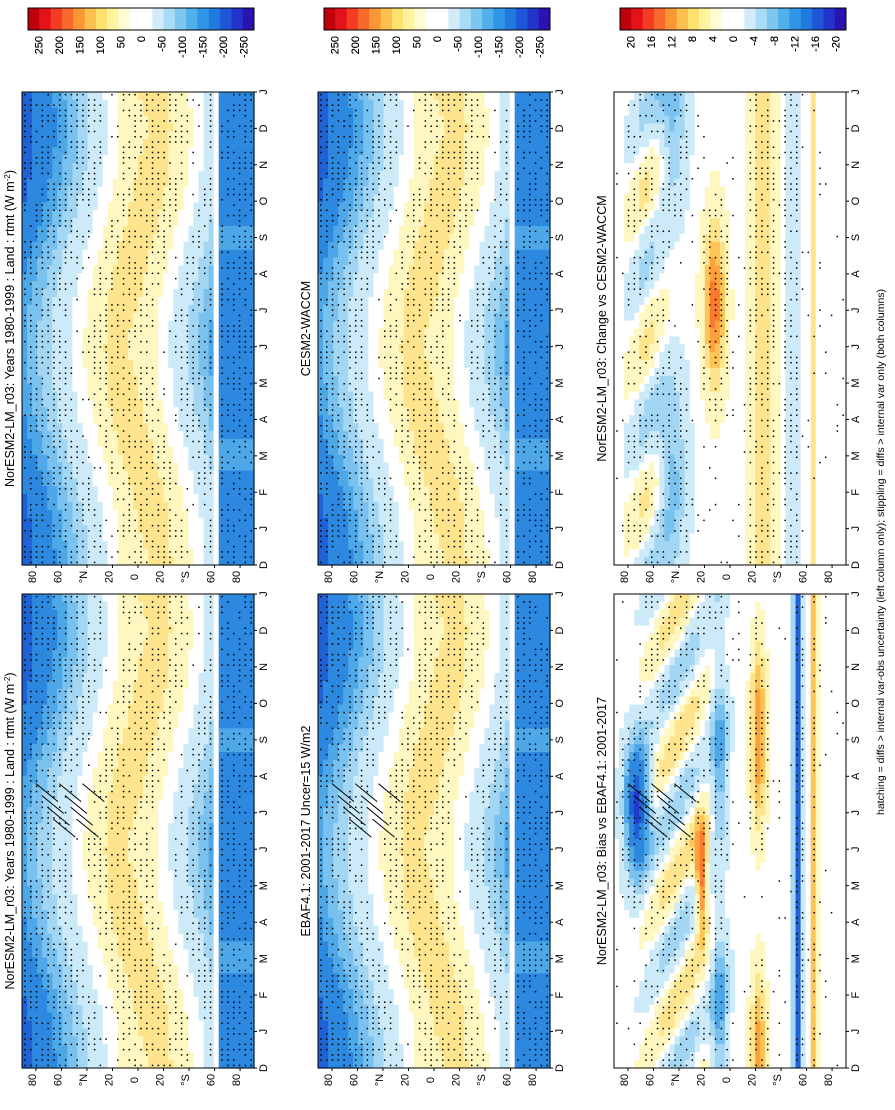 This screenshot has width=895, height=1110. What do you see at coordinates (84, 1080) in the screenshot?
I see `lat-tick-label: °N` at bounding box center [84, 1080].